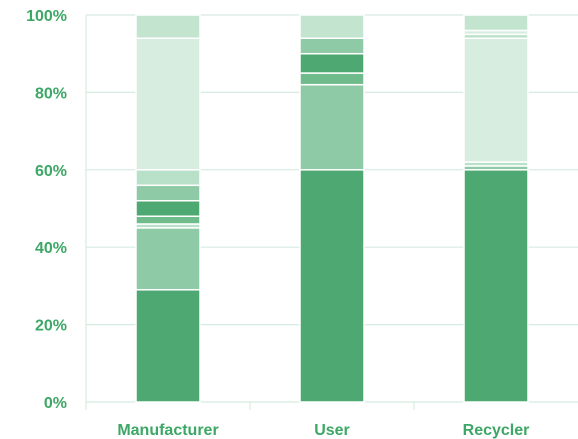  Describe the element at coordinates (46, 210) in the screenshot. I see `y-axis-ticks: 0% 20% 40% 60% 80% 100%` at that location.